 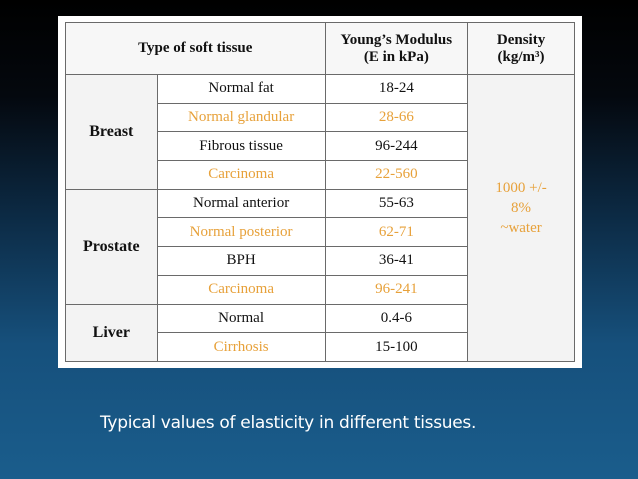 I want to click on table-row: Normal glandular 28-66, so click(x=320, y=117).